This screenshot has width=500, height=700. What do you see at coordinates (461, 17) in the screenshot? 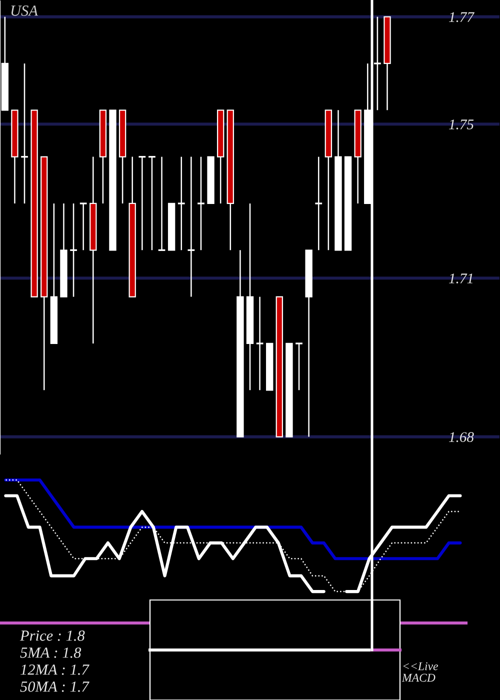
I see `y-tick-label: 1.77` at bounding box center [461, 17].